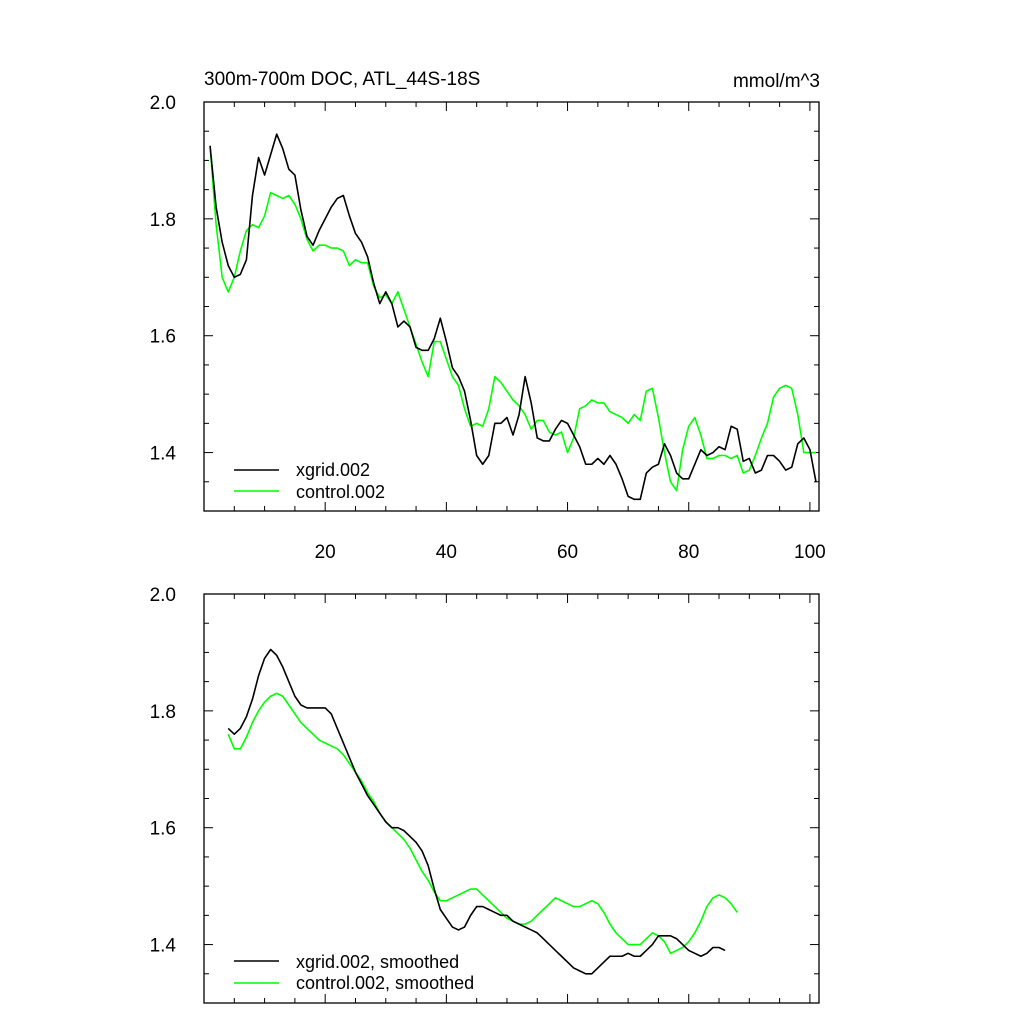 The height and width of the screenshot is (1024, 1024). Describe the element at coordinates (377, 962) in the screenshot. I see `legend-label-xgrid-smoothed: xgrid.002, smoothed` at that location.